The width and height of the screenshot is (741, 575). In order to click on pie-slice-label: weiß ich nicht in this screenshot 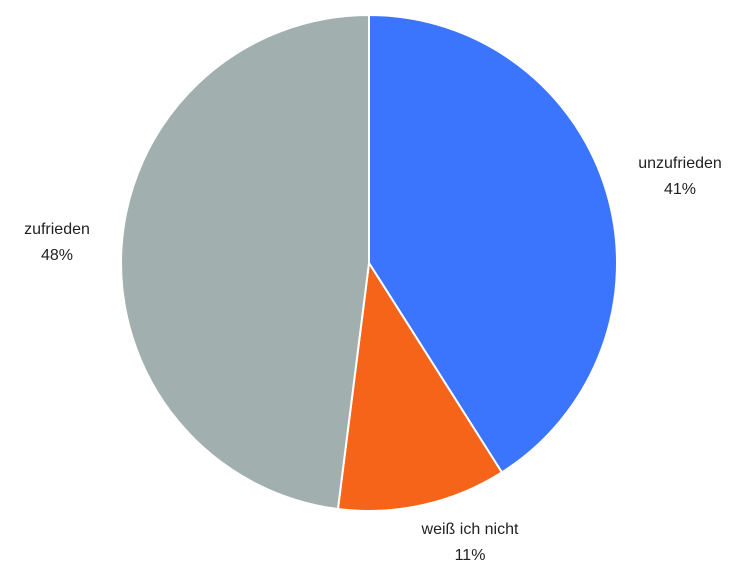, I will do `click(470, 529)`.